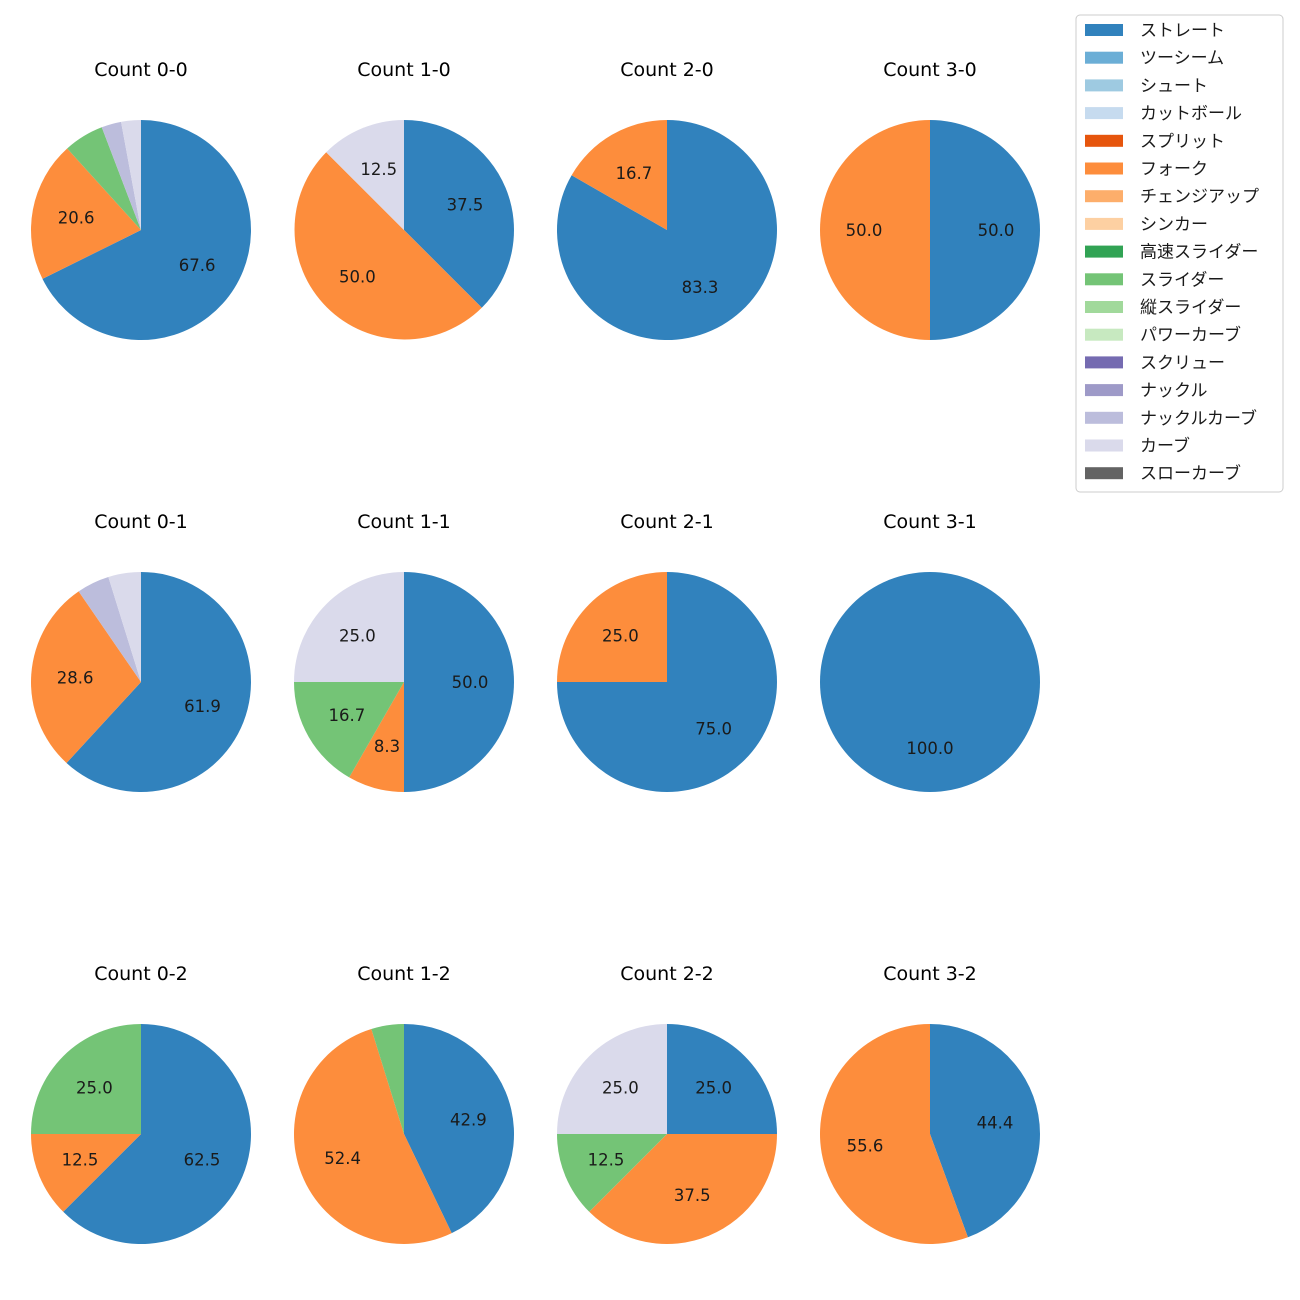  What do you see at coordinates (700, 287) in the screenshot?
I see `slice-label: 83.3` at bounding box center [700, 287].